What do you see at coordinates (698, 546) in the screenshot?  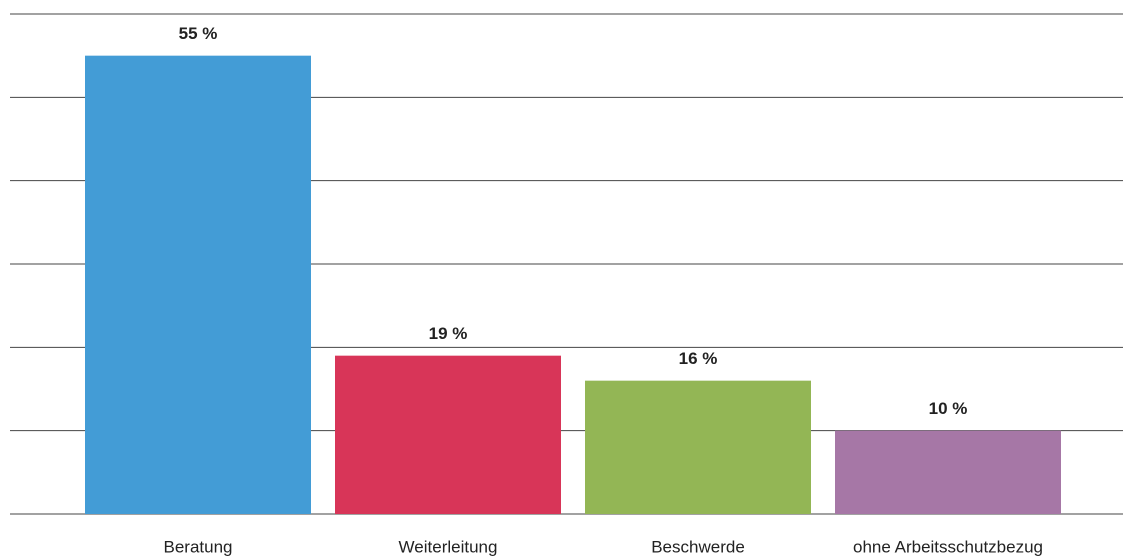 I see `x-tick-label: Beschwerde` at bounding box center [698, 546].